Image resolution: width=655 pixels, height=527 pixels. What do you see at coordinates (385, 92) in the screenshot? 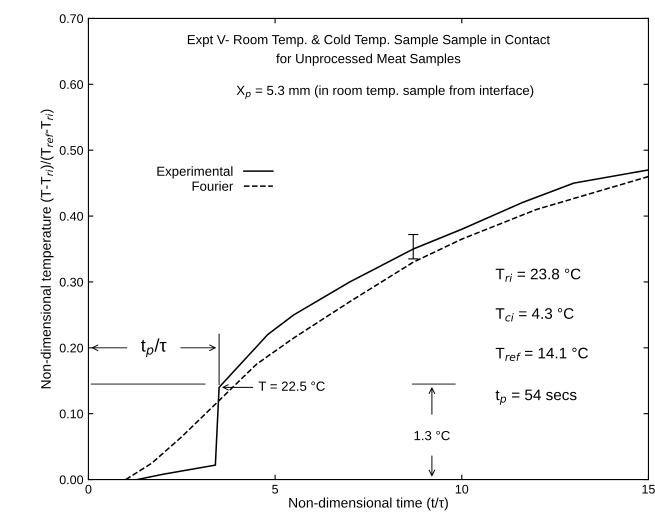
I see `text: X$_{p}$ = 5.3 mm (in room temp. sample from interface)` at bounding box center [385, 92].